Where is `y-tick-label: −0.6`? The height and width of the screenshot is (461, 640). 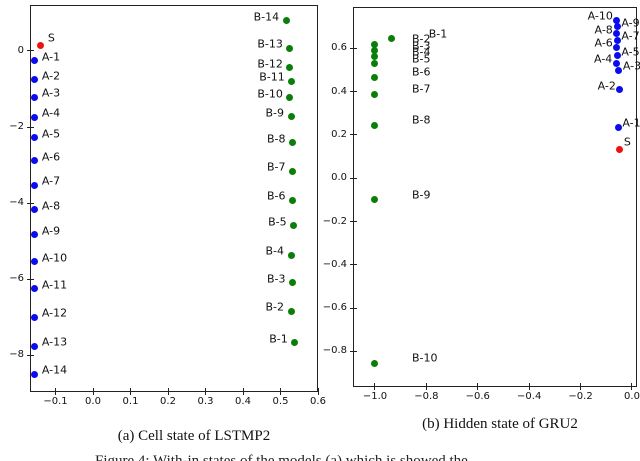 y-tick-label: −0.6 is located at coordinates (334, 308).